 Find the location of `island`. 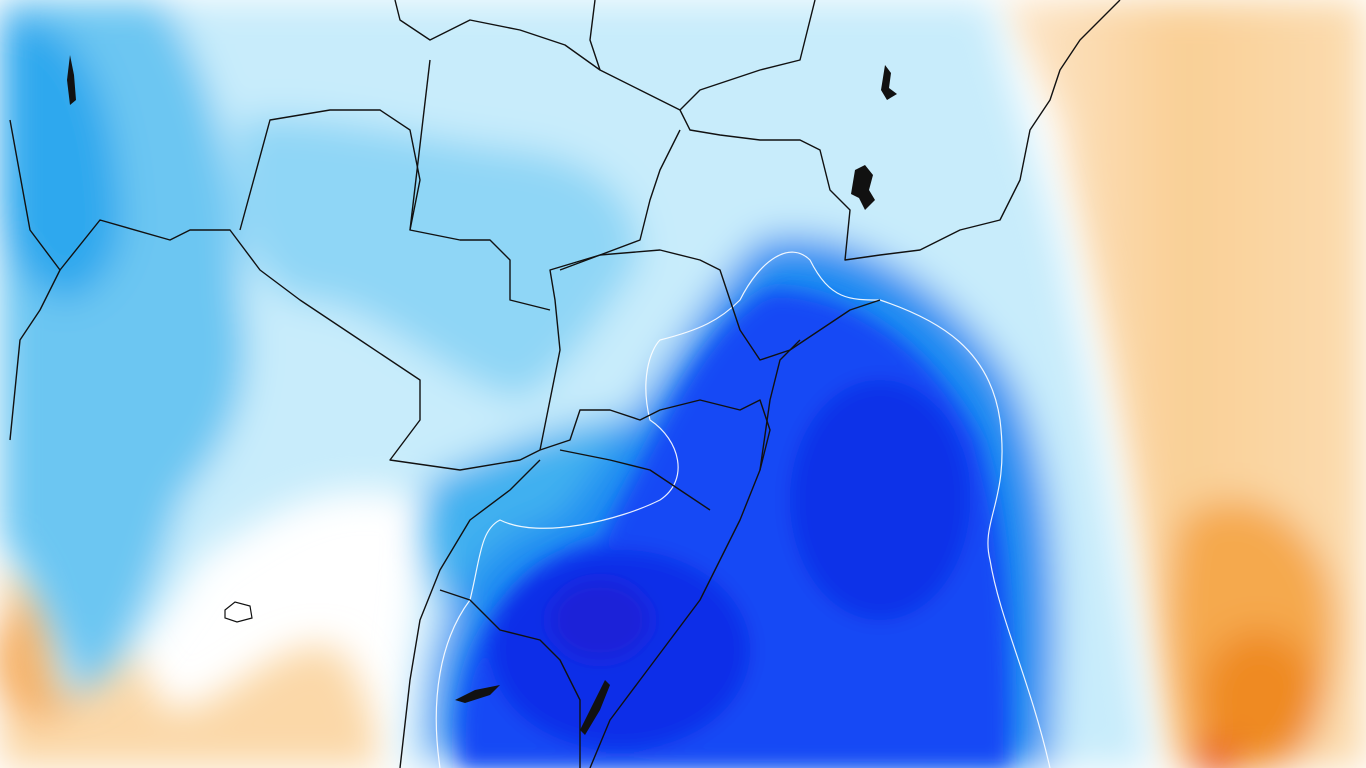

island is located at coordinates (238, 612).